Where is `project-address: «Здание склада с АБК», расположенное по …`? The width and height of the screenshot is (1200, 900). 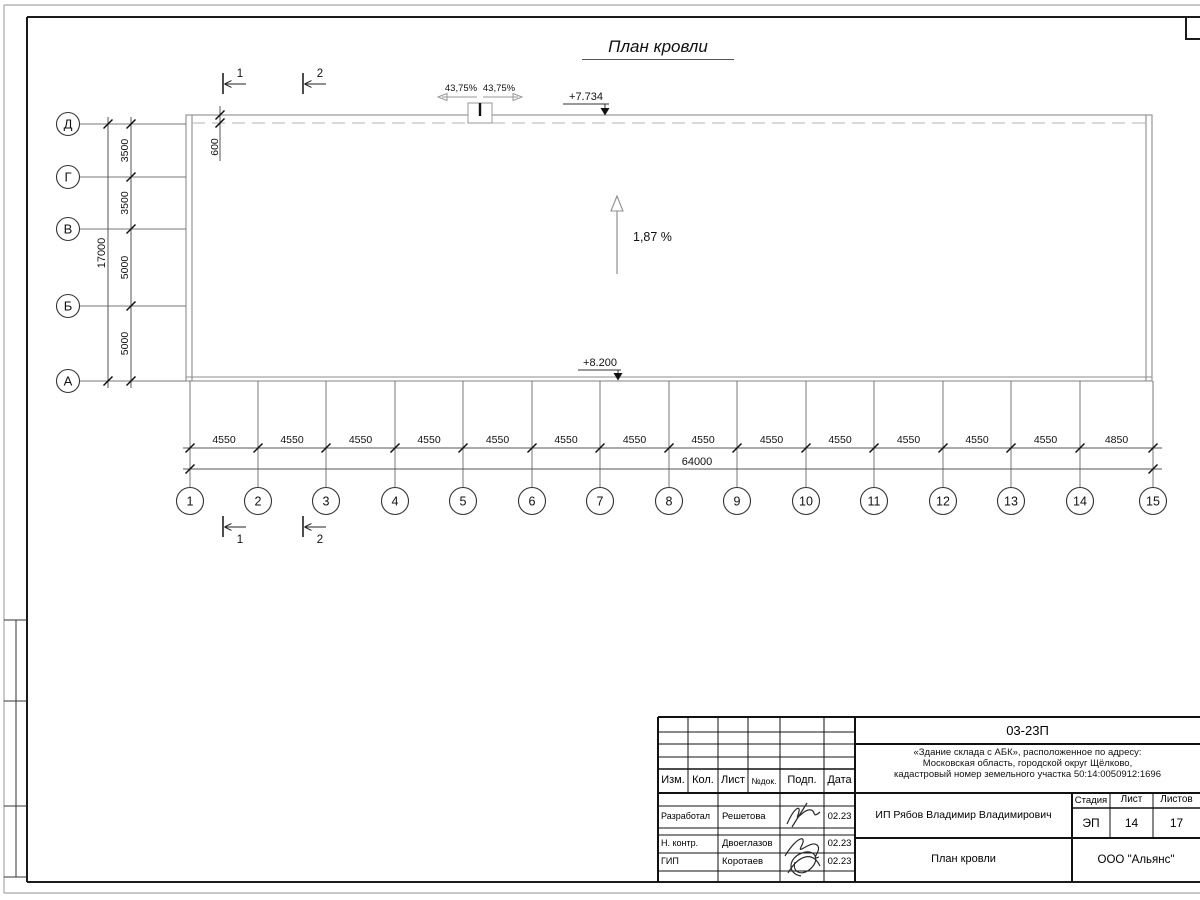 project-address: «Здание склада с АБК», расположенное по … is located at coordinates (1027, 763).